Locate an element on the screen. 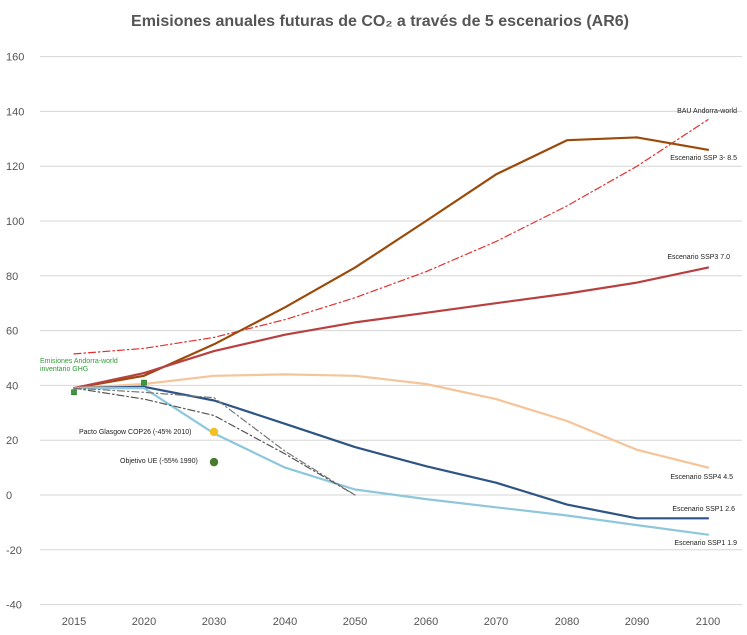  y-tick-label: -40 is located at coordinates (14, 606).